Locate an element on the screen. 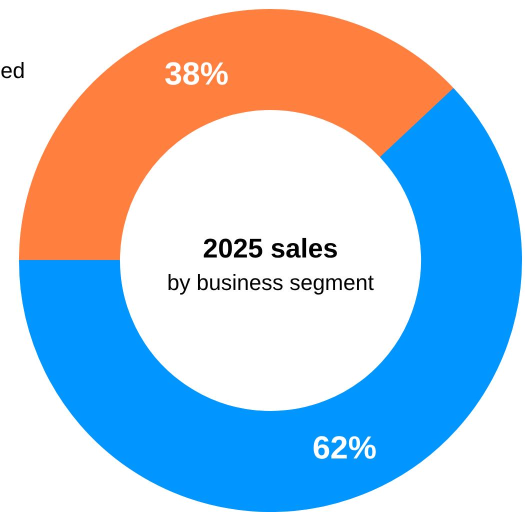 The width and height of the screenshot is (525, 512). text: by business segment is located at coordinates (270, 282).